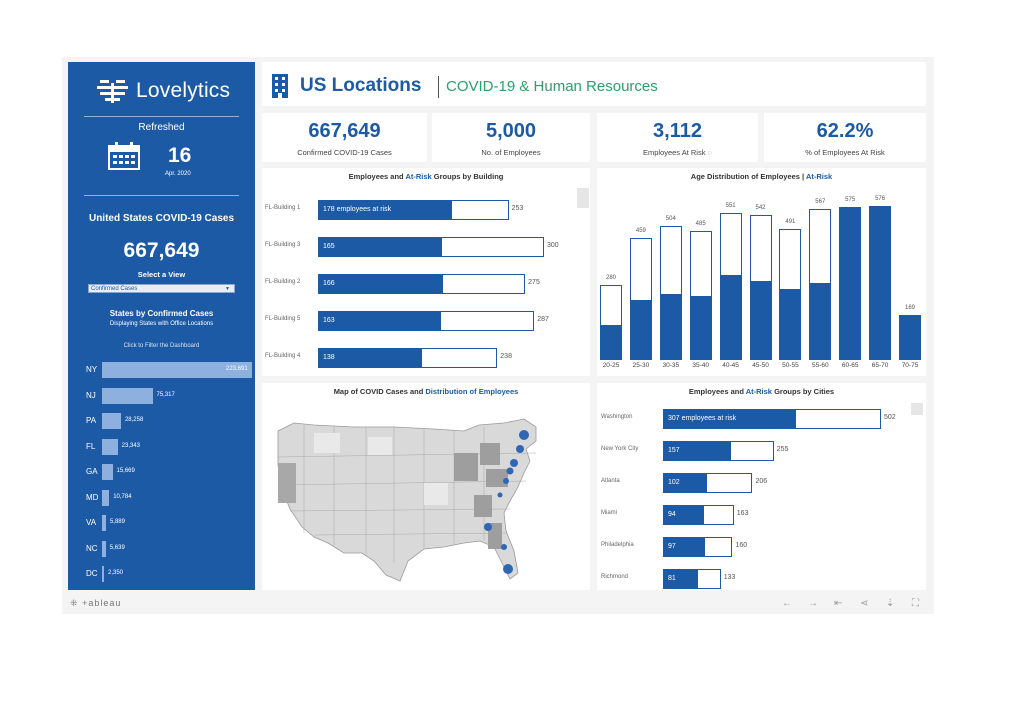 Image resolution: width=1012 pixels, height=703 pixels. I want to click on title-divider, so click(438, 87).